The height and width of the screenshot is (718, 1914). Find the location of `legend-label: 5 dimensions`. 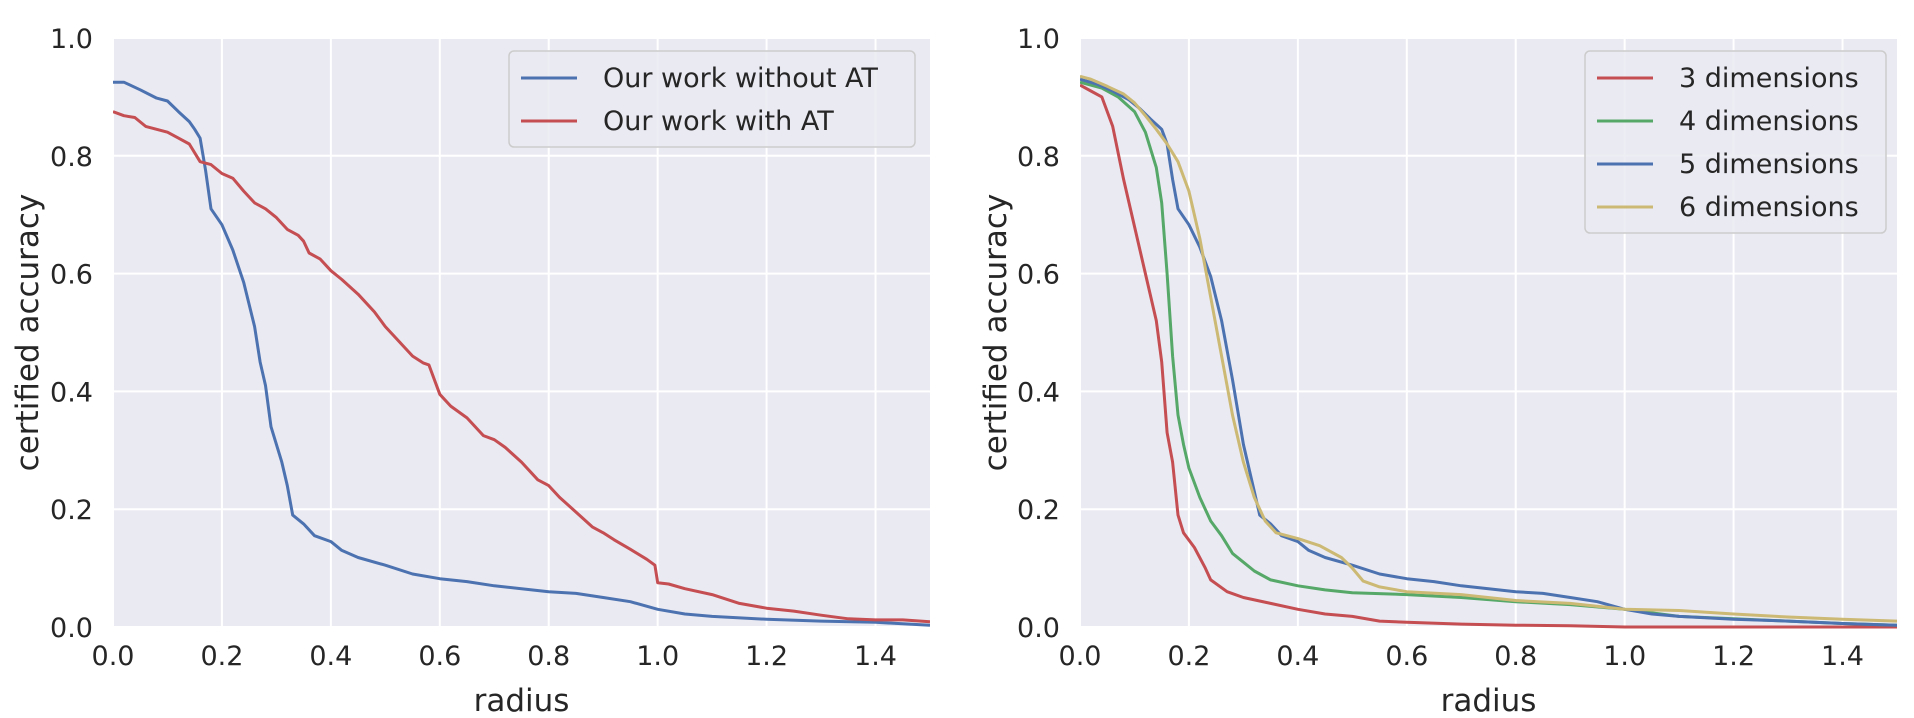

legend-label: 5 dimensions is located at coordinates (1769, 164).